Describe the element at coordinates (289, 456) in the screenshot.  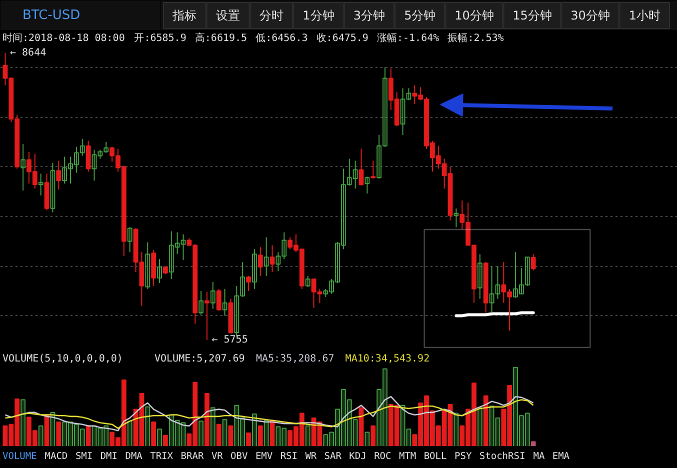
I see `text: RSI` at that location.